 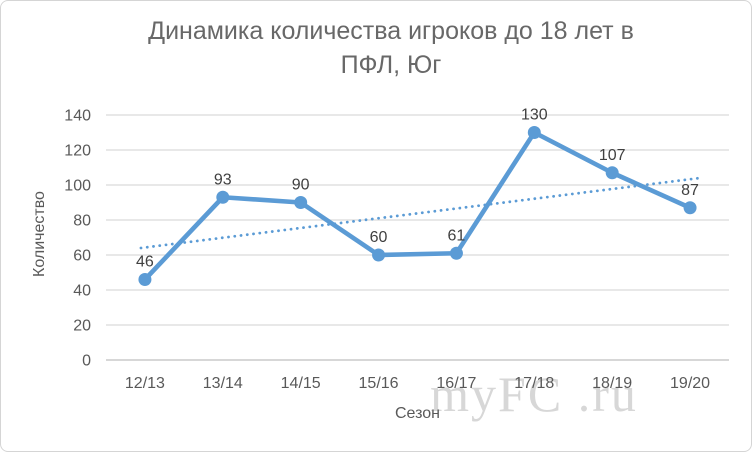 I want to click on y-axis-title-label: Количество, so click(x=39, y=234).